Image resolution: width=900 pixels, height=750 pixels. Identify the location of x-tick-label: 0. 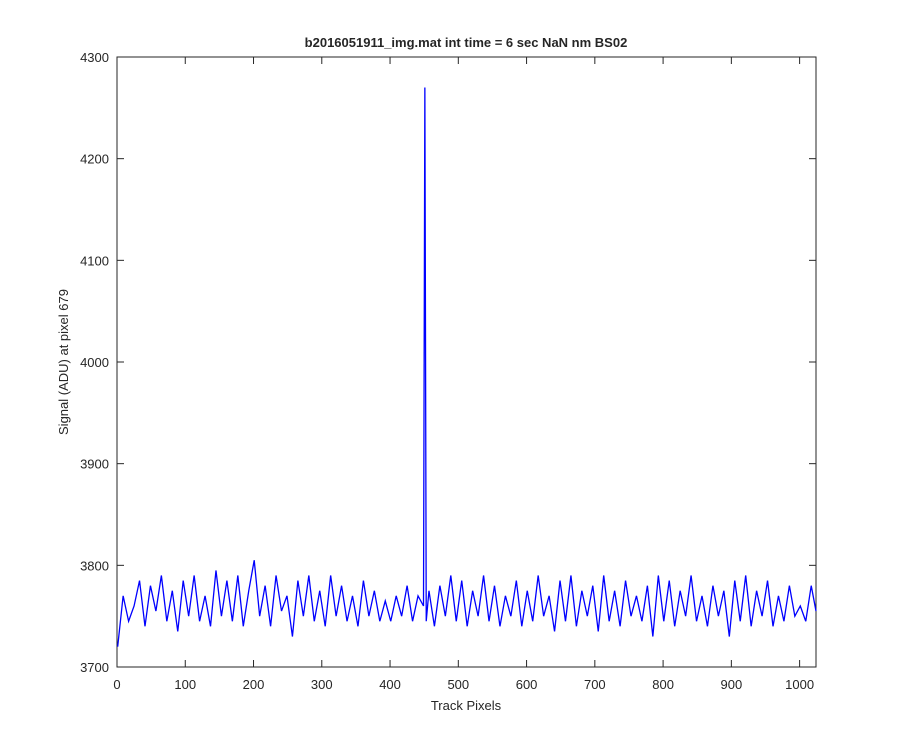
(116, 684).